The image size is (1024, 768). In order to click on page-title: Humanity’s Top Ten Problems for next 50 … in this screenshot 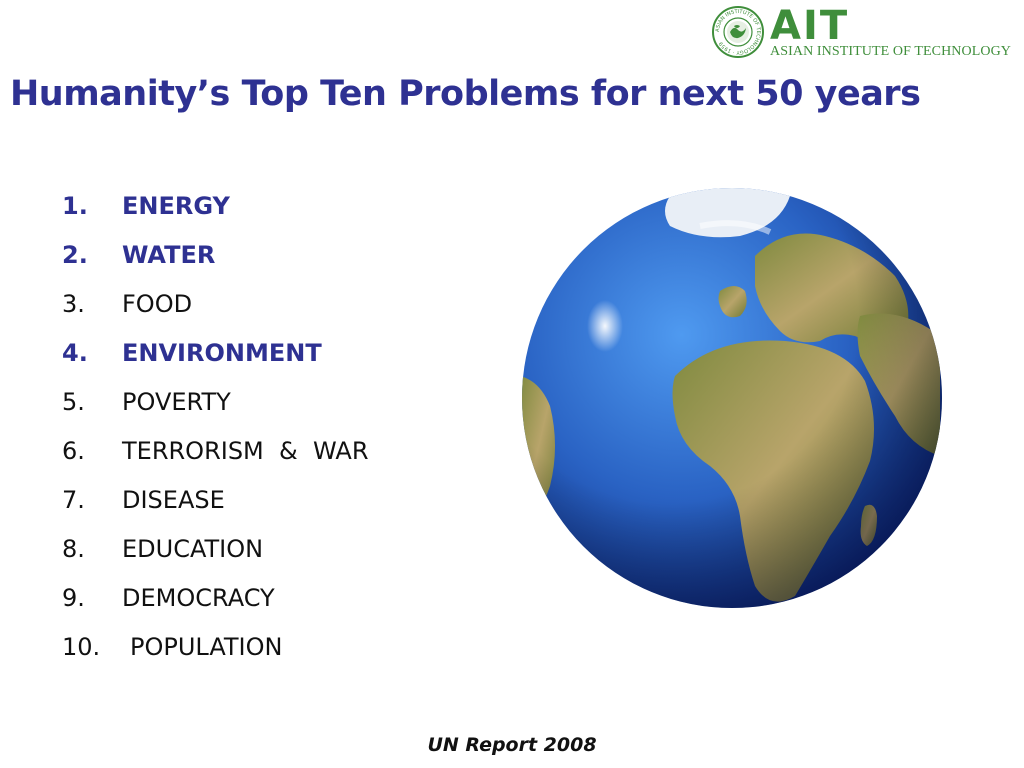, I will do `click(465, 94)`.